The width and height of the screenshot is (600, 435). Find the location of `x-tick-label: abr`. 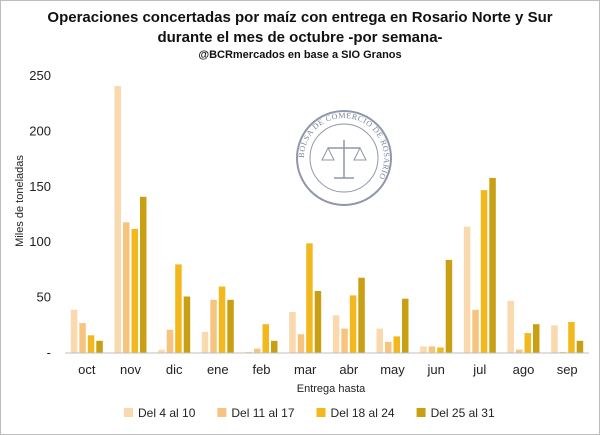

x-tick-label: abr is located at coordinates (348, 369).